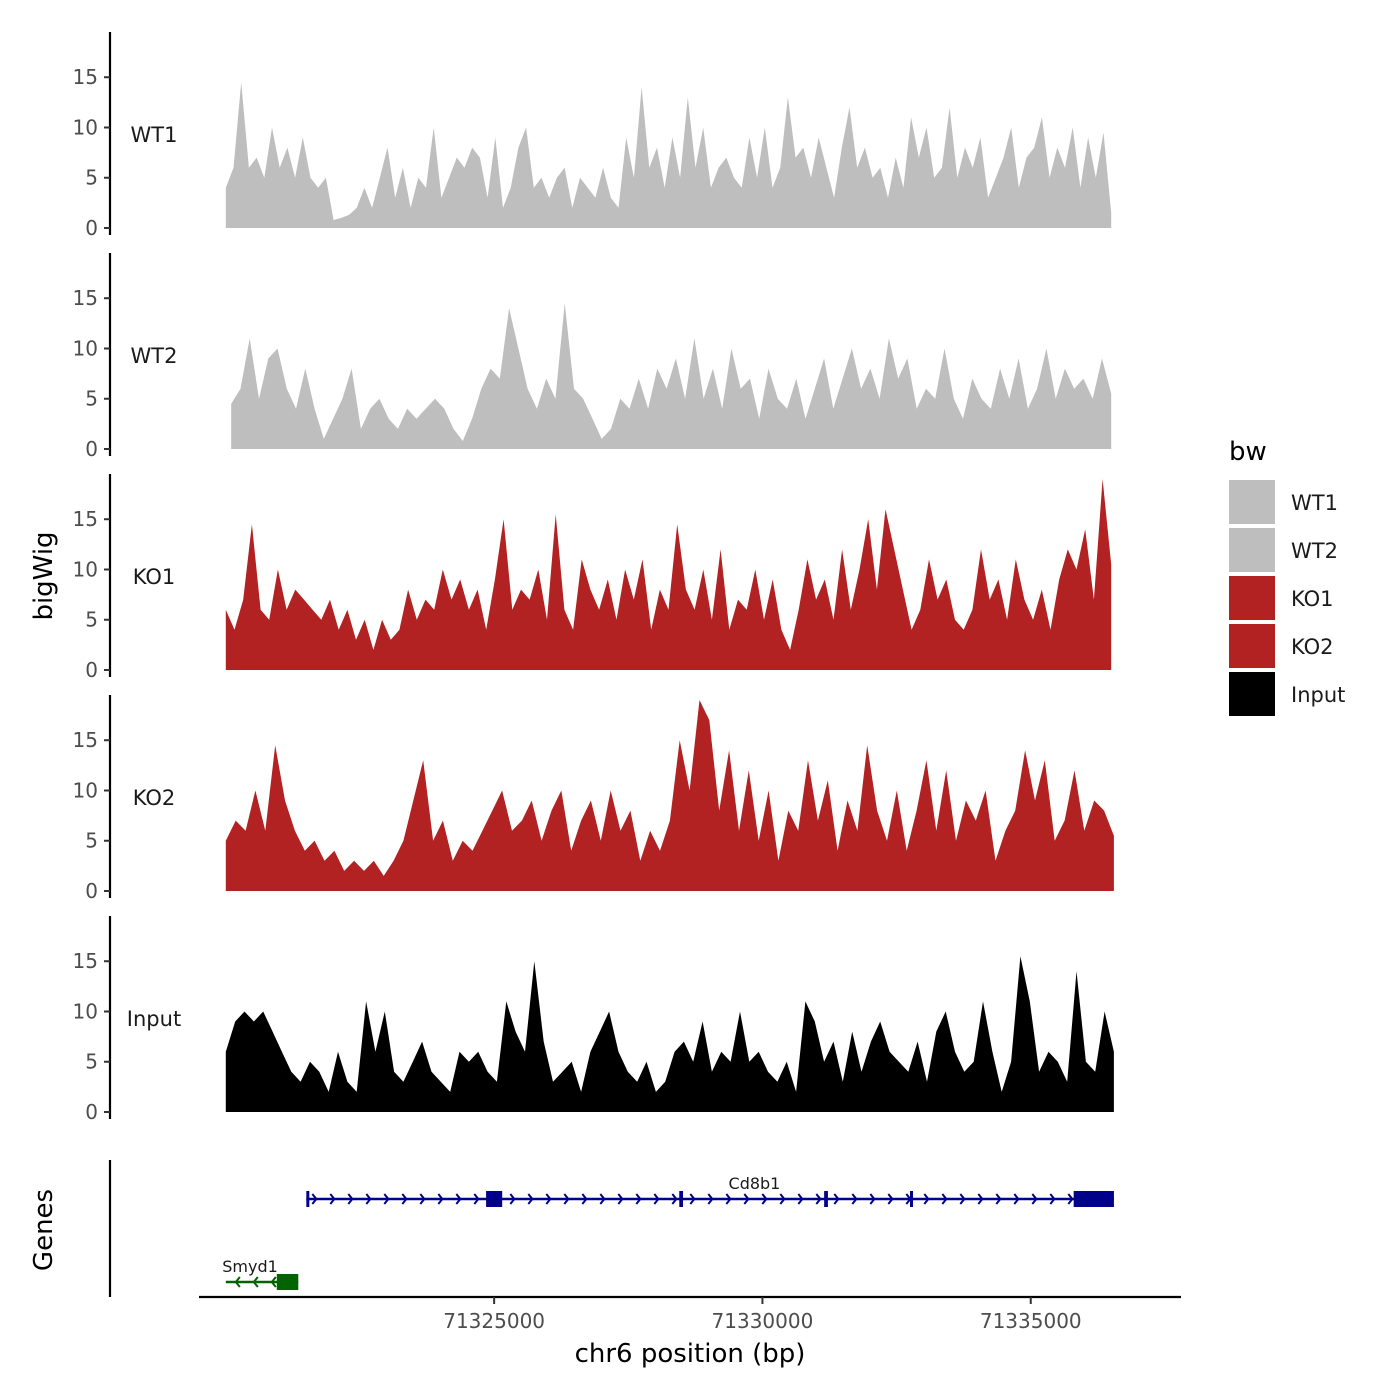 The height and width of the screenshot is (1400, 1400). What do you see at coordinates (44, 575) in the screenshot?
I see `y-axis-title: bigWig` at bounding box center [44, 575].